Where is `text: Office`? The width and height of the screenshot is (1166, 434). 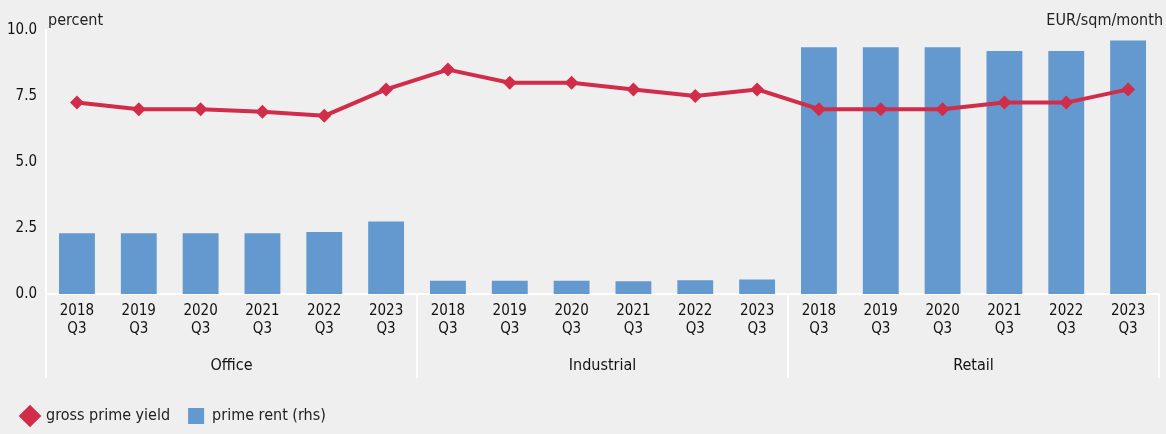 text: Office is located at coordinates (231, 365).